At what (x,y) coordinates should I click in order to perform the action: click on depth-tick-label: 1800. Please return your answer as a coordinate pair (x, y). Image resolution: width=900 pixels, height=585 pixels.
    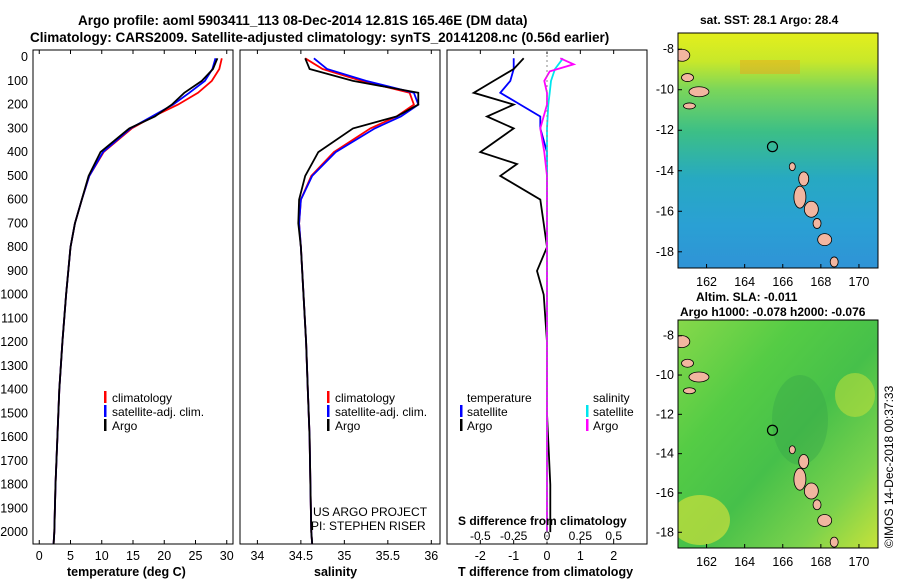
    Looking at the image, I should click on (14, 485).